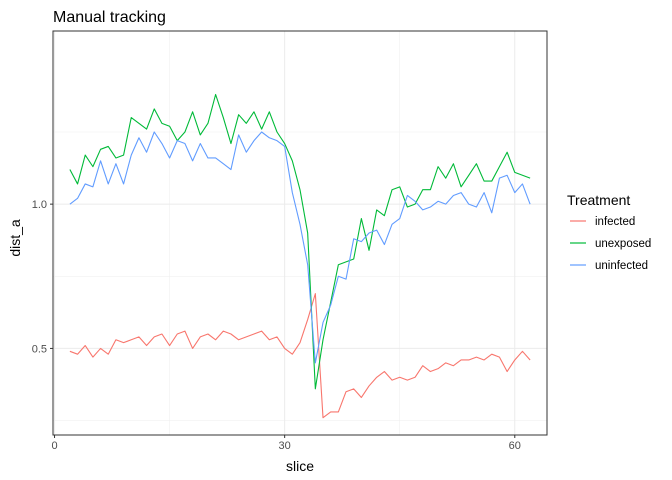 This screenshot has width=672, height=480. What do you see at coordinates (39, 349) in the screenshot?
I see `y-tick-label: 0.5` at bounding box center [39, 349].